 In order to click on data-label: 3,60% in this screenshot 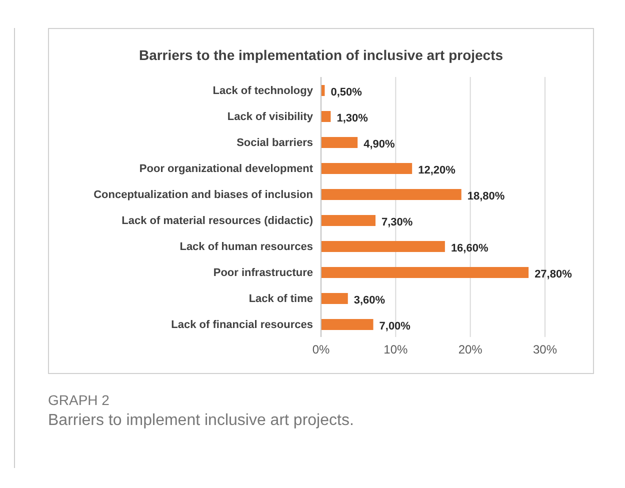, I will do `click(370, 300)`.